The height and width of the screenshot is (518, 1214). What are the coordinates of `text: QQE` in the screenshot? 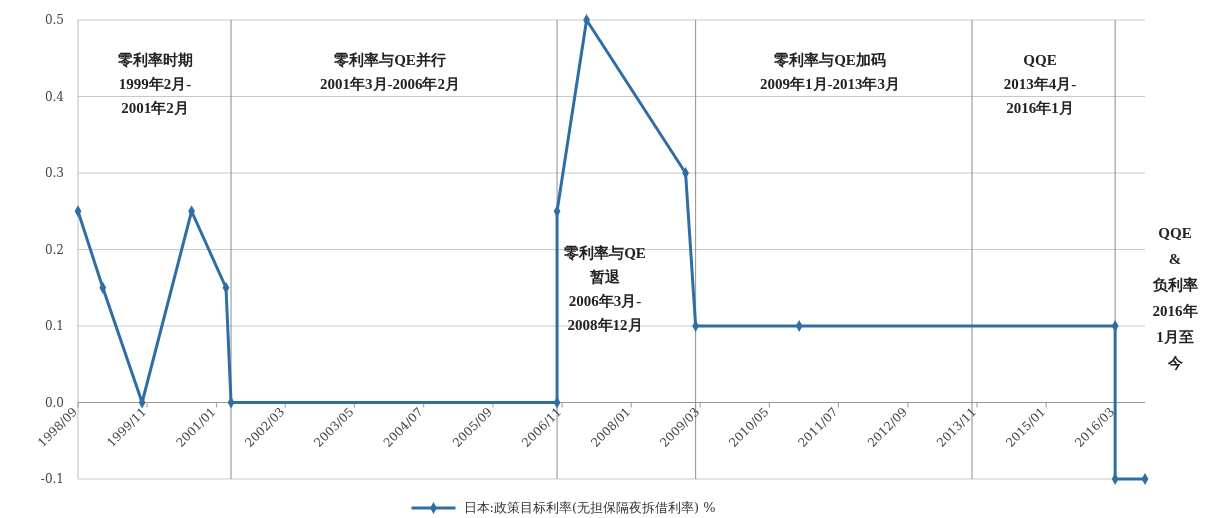 It's located at (1175, 233).